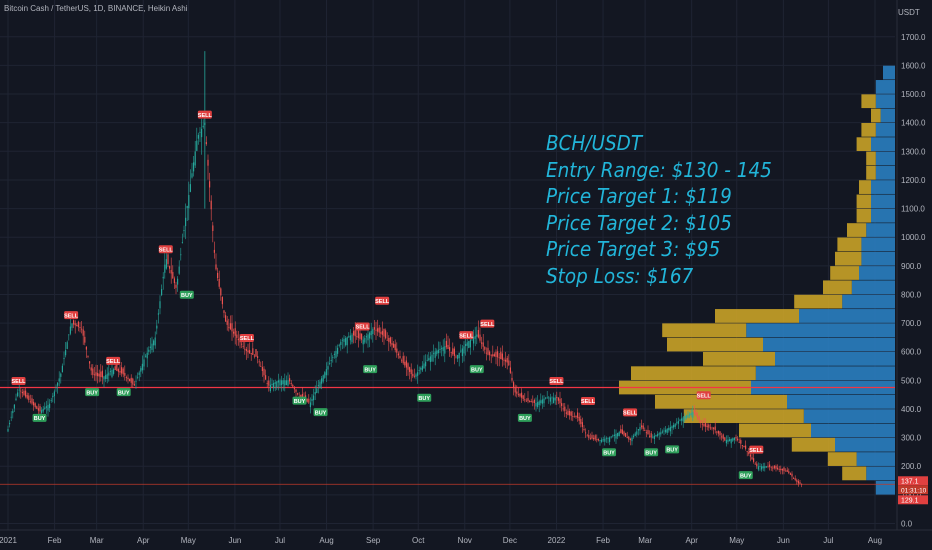  Describe the element at coordinates (913, 209) in the screenshot. I see `y-tick-label: 1100.0` at that location.